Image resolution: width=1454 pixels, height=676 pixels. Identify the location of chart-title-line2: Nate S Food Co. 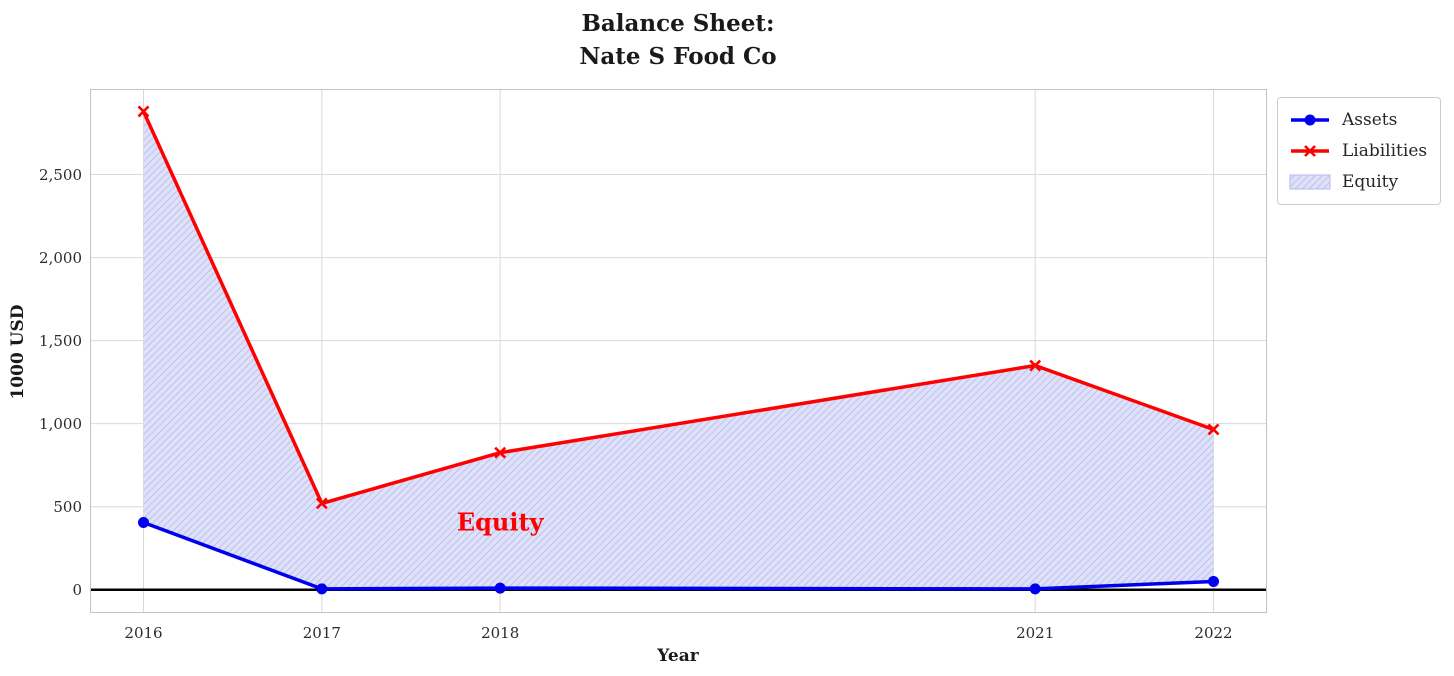
(678, 56).